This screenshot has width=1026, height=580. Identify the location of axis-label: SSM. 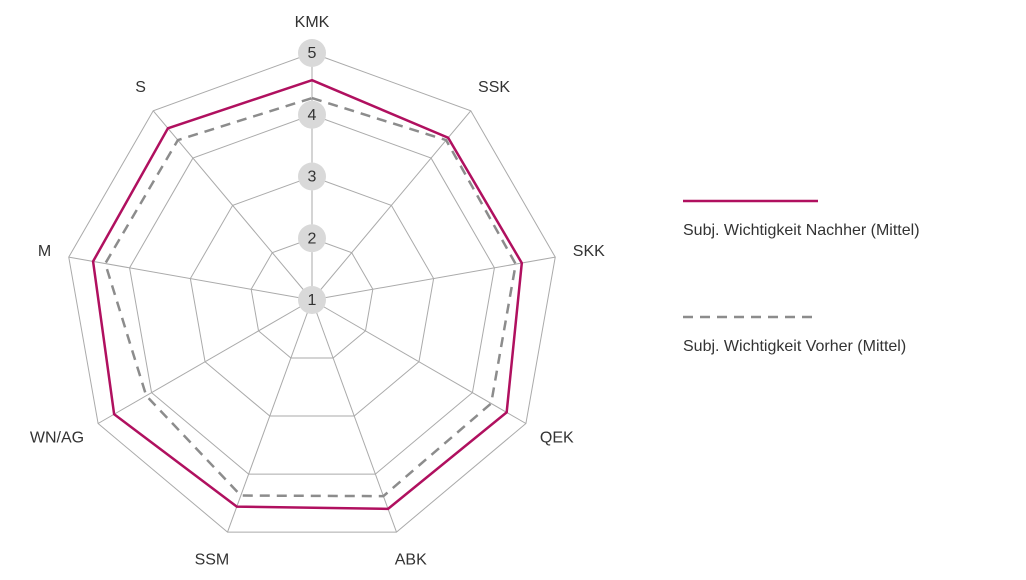
(212, 560).